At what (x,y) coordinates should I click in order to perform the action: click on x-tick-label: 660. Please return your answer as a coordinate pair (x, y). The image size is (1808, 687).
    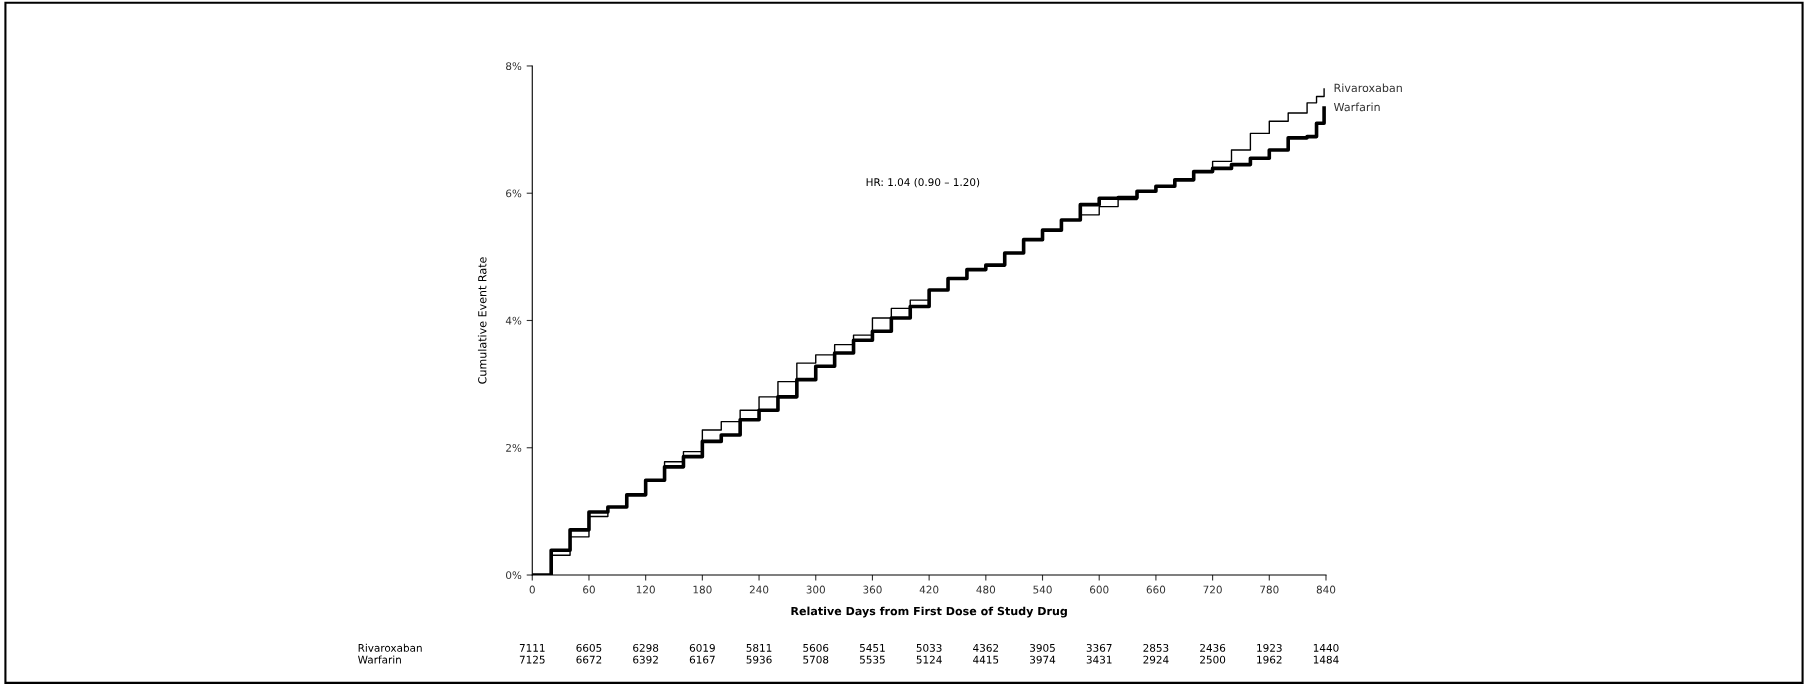
    Looking at the image, I should click on (1156, 589).